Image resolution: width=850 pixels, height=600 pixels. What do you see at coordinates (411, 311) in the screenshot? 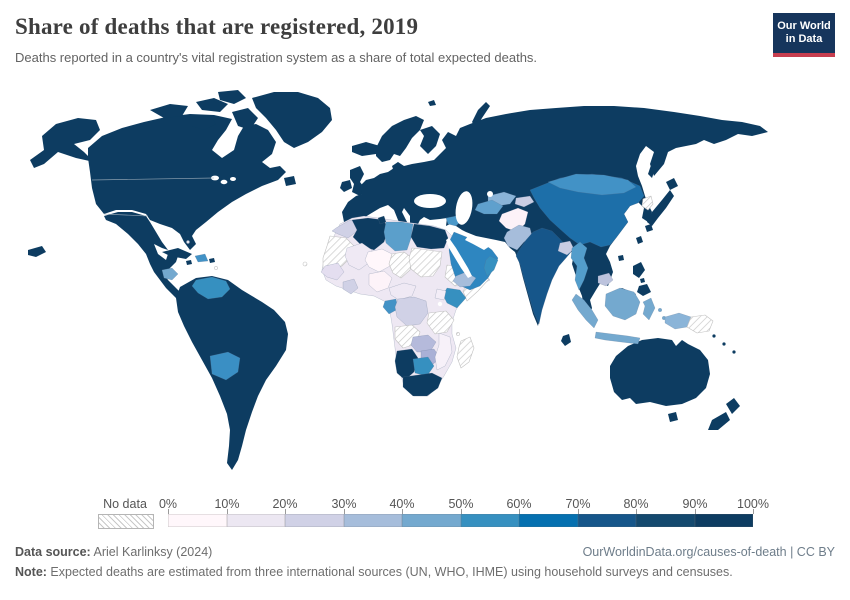
I see `country-dr-congo` at bounding box center [411, 311].